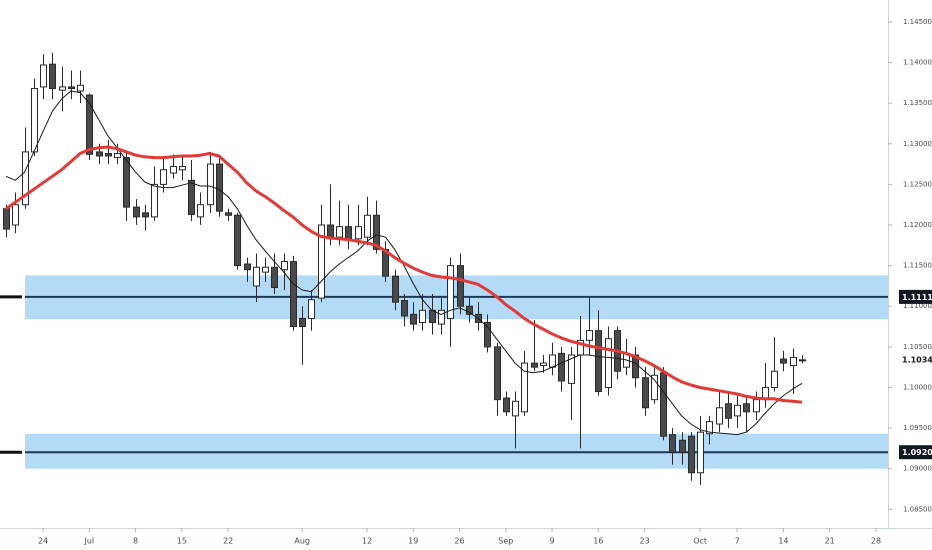 The width and height of the screenshot is (932, 550). What do you see at coordinates (756, 405) in the screenshot?
I see `candle: Oct 9` at bounding box center [756, 405].